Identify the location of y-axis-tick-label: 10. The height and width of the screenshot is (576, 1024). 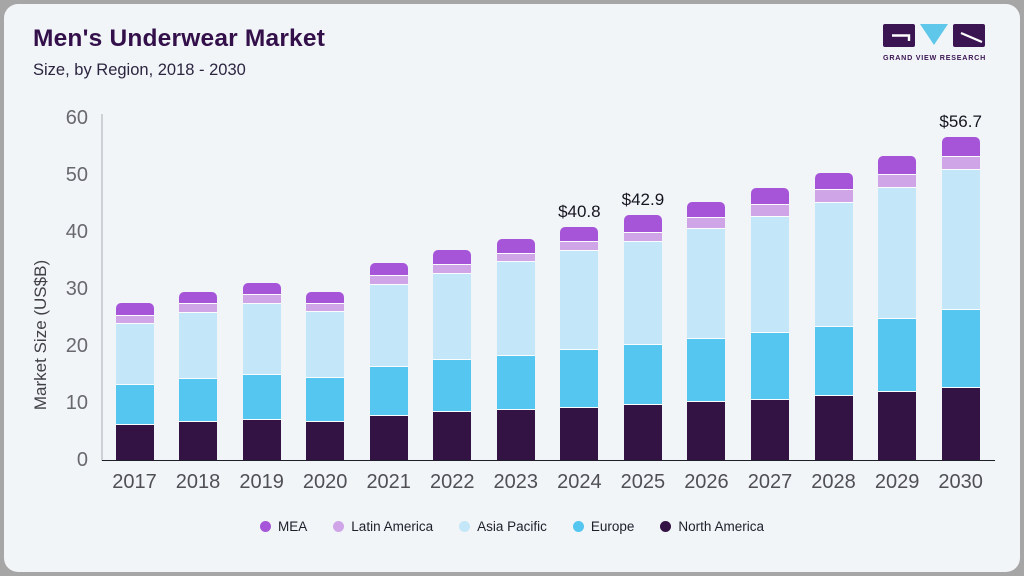
(76, 403).